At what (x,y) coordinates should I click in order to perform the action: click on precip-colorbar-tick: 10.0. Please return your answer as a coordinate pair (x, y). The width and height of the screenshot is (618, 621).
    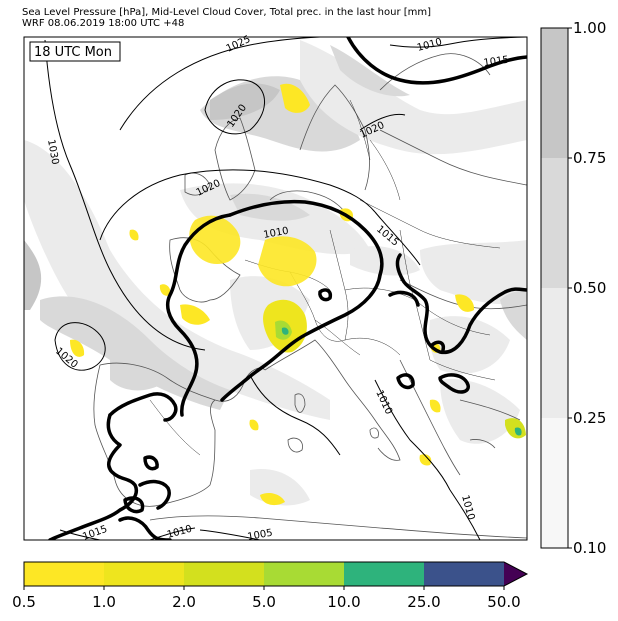
    Looking at the image, I should click on (343, 602).